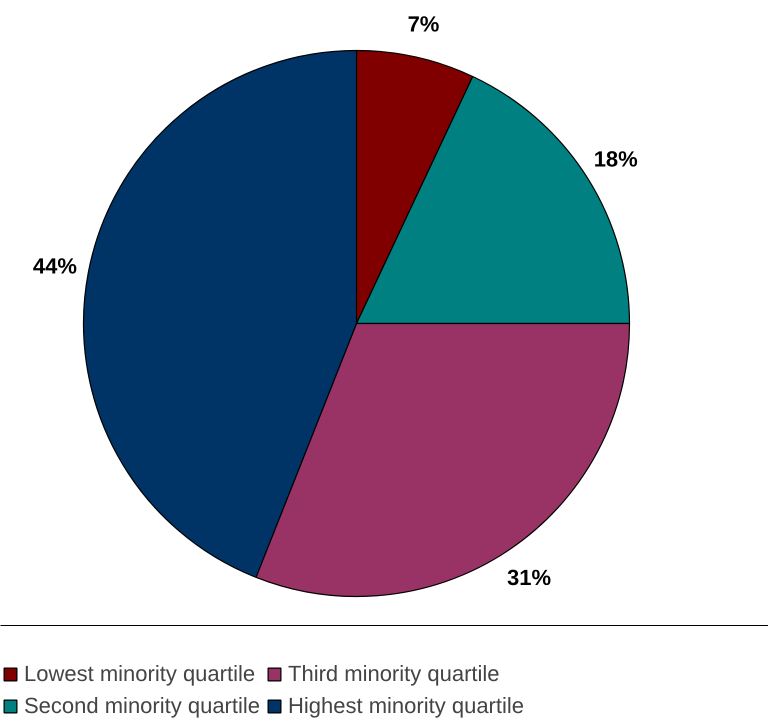 The image size is (768, 721). I want to click on data-label: 18%, so click(616, 159).